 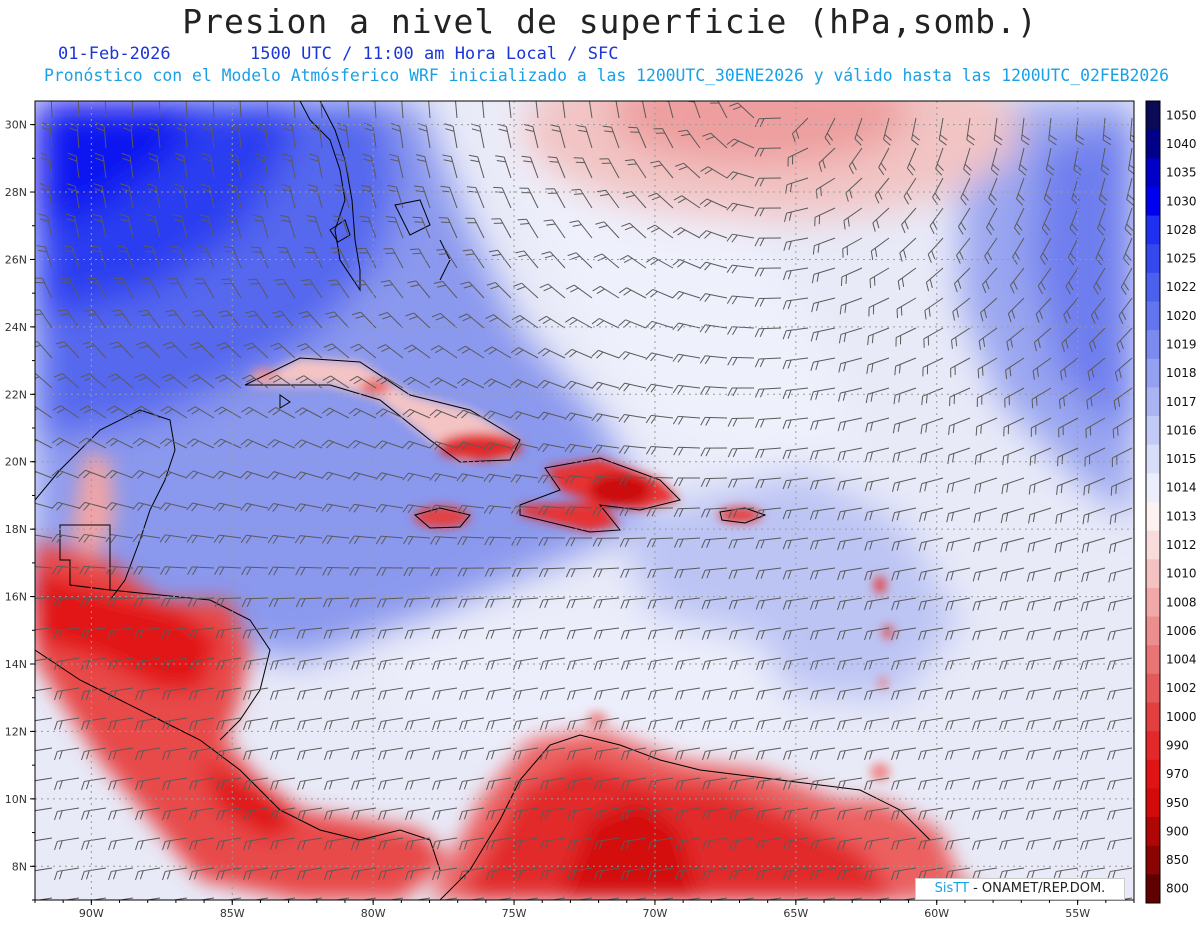 What do you see at coordinates (1039, 888) in the screenshot?
I see `credit-text: - ONAMET/REP.DOM.` at bounding box center [1039, 888].